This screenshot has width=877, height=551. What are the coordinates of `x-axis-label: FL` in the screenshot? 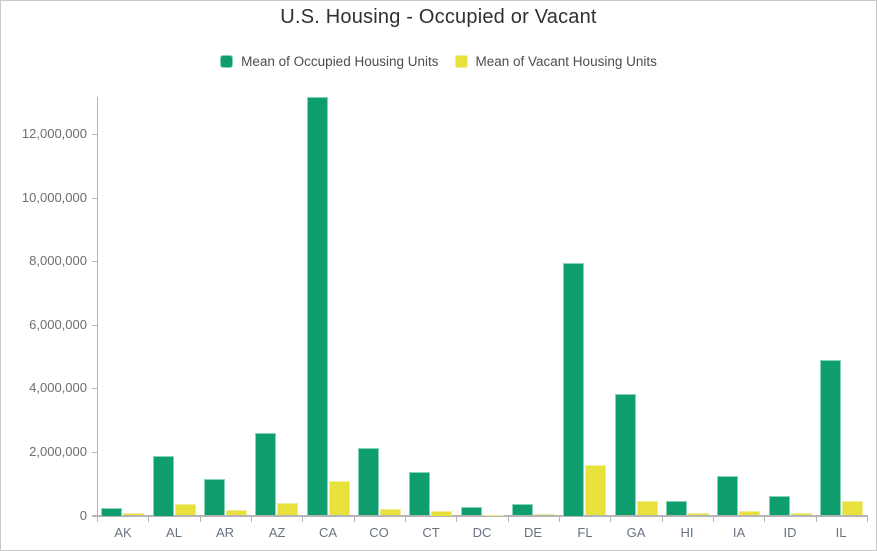 It's located at (585, 532).